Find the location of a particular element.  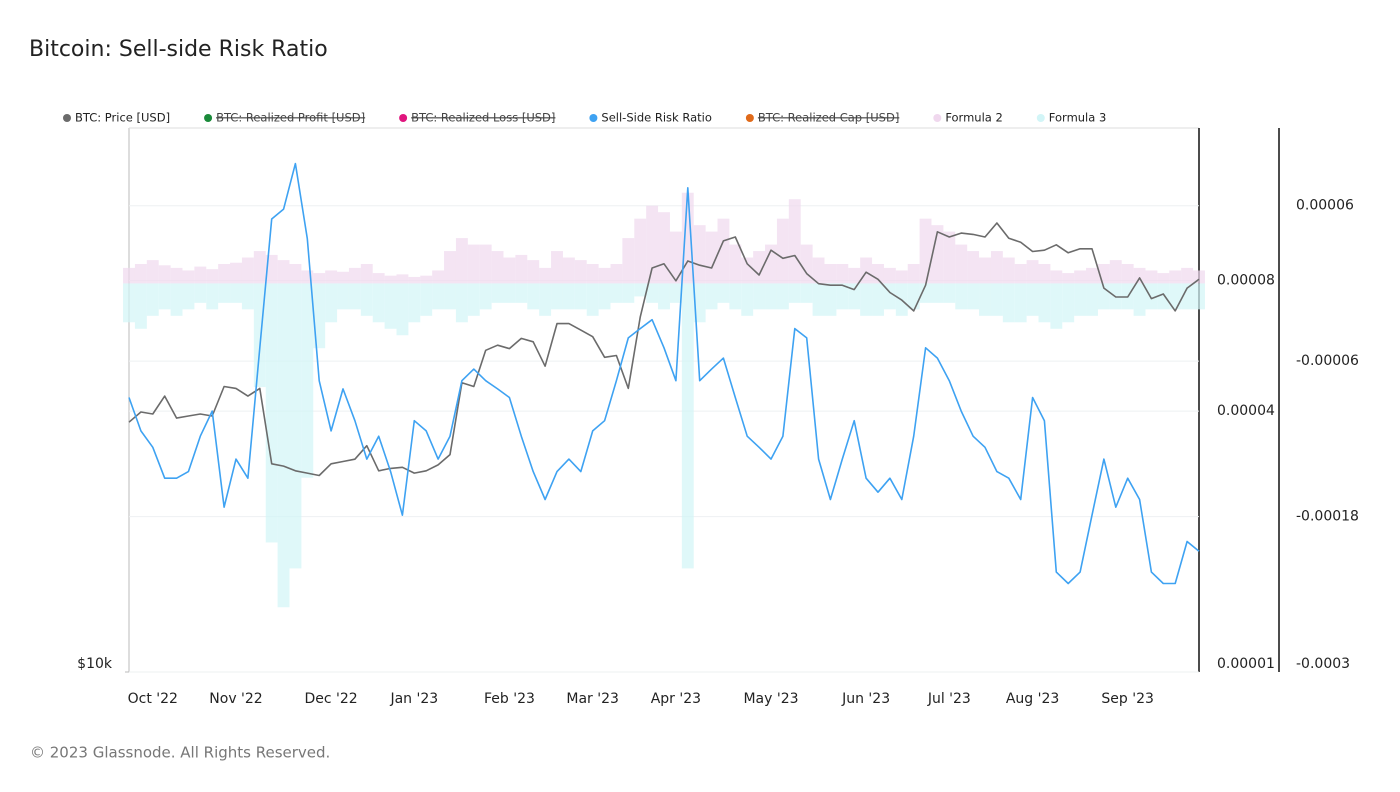

x-tick-label: Aug '23 is located at coordinates (1032, 699).